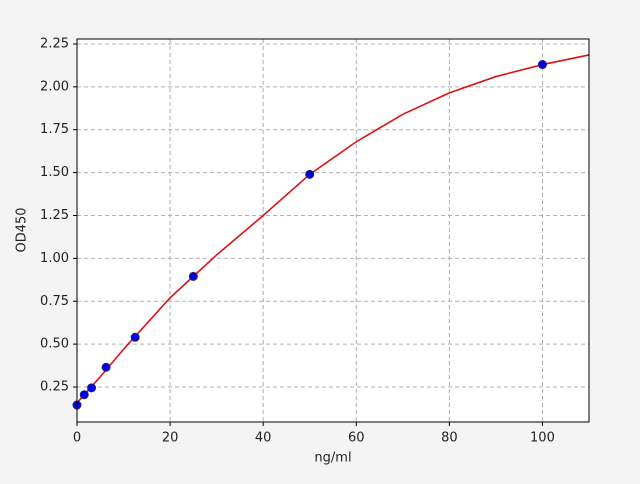 The width and height of the screenshot is (640, 484). Describe the element at coordinates (170, 438) in the screenshot. I see `x-tick-label: 20` at that location.